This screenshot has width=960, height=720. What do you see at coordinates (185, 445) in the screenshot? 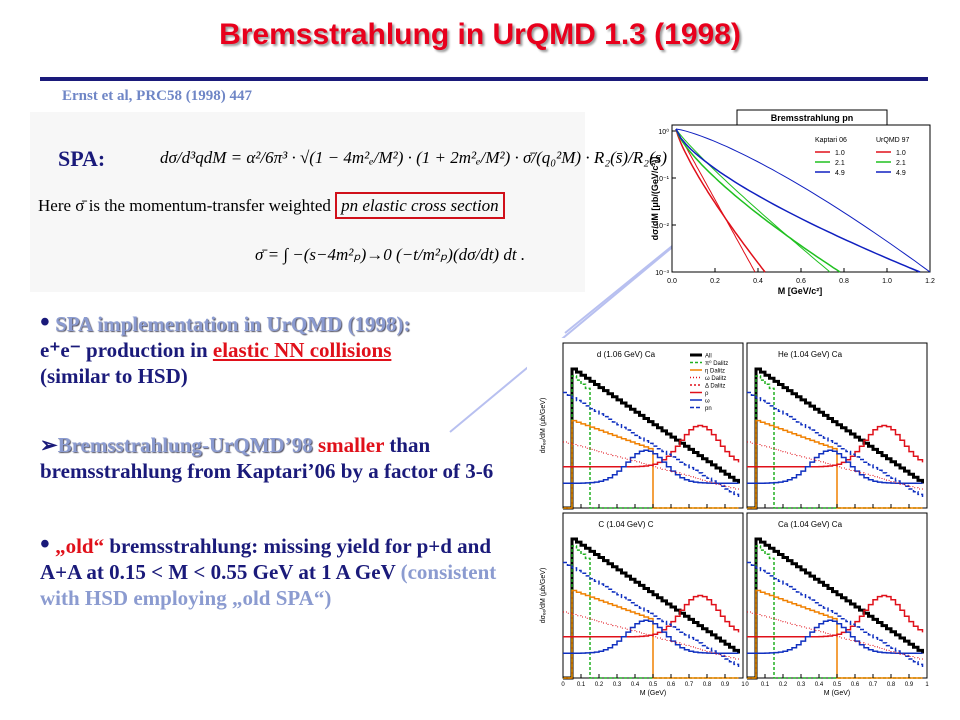
I see `bullet-lead: Bremsstrahlung-UrQMD’98` at bounding box center [185, 445].